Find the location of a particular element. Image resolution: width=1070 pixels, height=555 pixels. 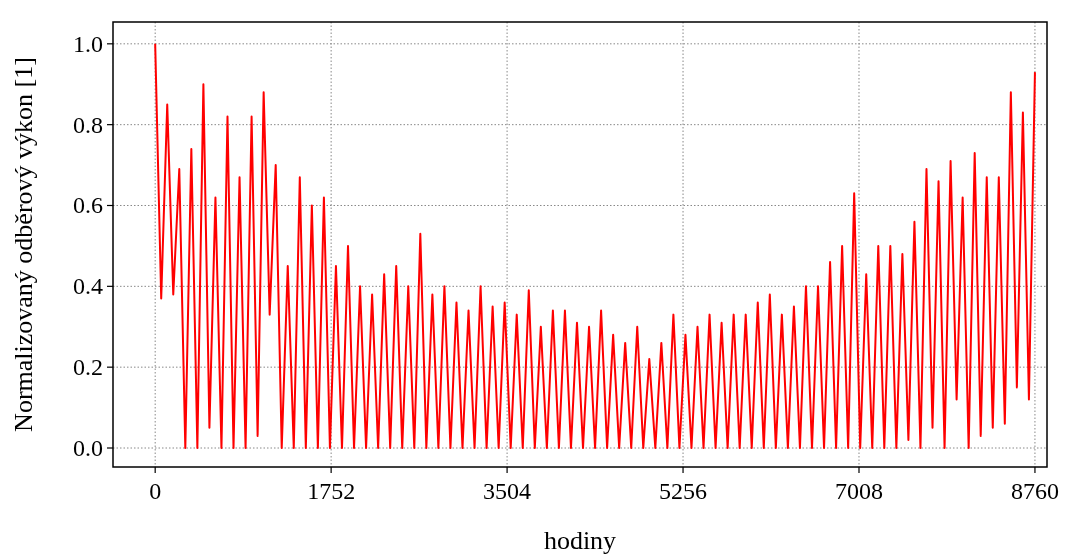

x-tick-label: 3504 is located at coordinates (507, 491).